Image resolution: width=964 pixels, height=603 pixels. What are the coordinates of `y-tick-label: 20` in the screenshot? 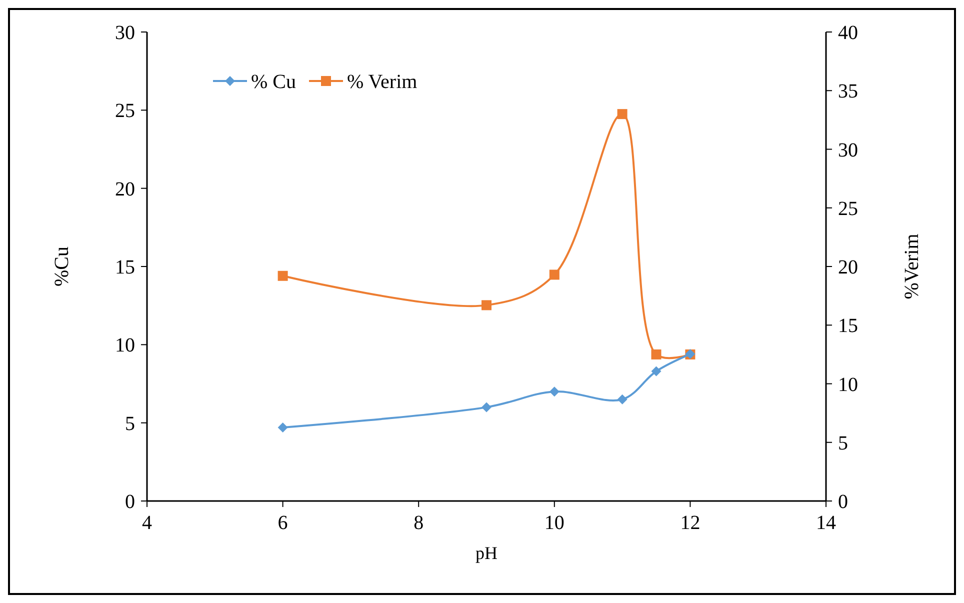 It's located at (125, 189).